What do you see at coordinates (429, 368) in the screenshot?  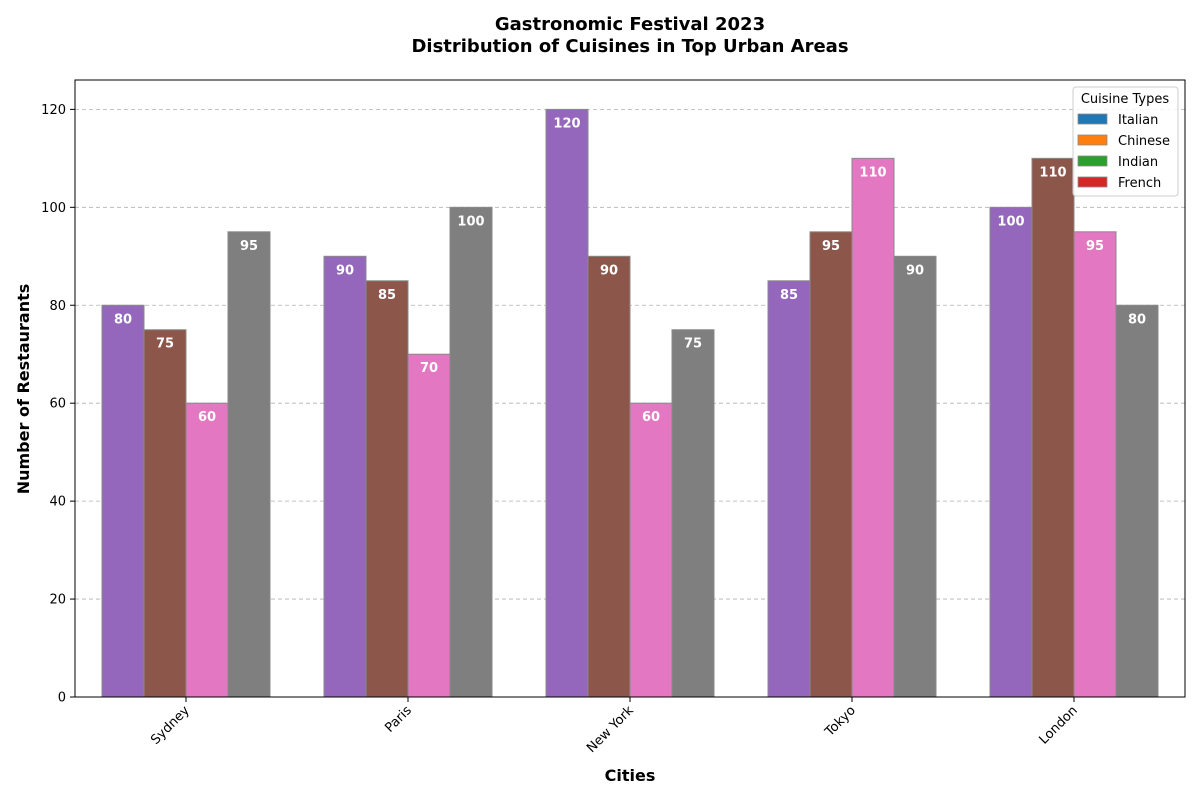 I see `bar-value-label: 70` at bounding box center [429, 368].